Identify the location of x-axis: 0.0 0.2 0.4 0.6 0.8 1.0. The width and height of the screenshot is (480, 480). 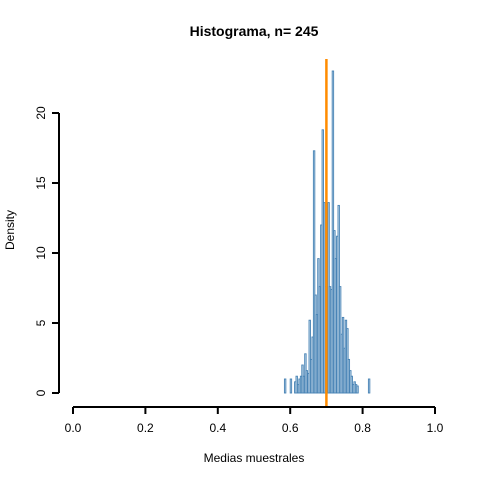
(254, 420).